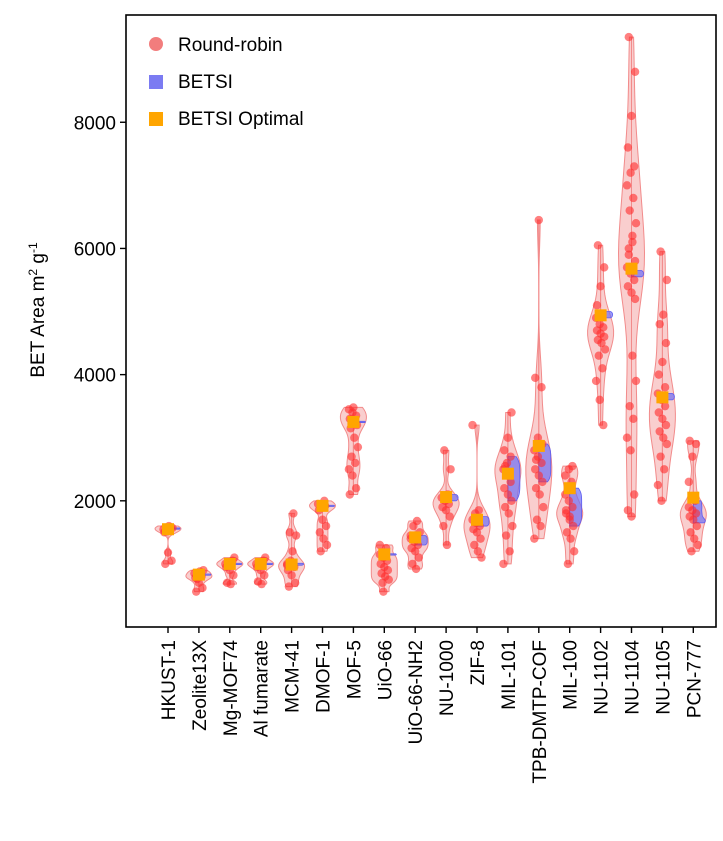 The height and width of the screenshot is (841, 723). I want to click on y-tick-label-8000: 8000, so click(95, 123).